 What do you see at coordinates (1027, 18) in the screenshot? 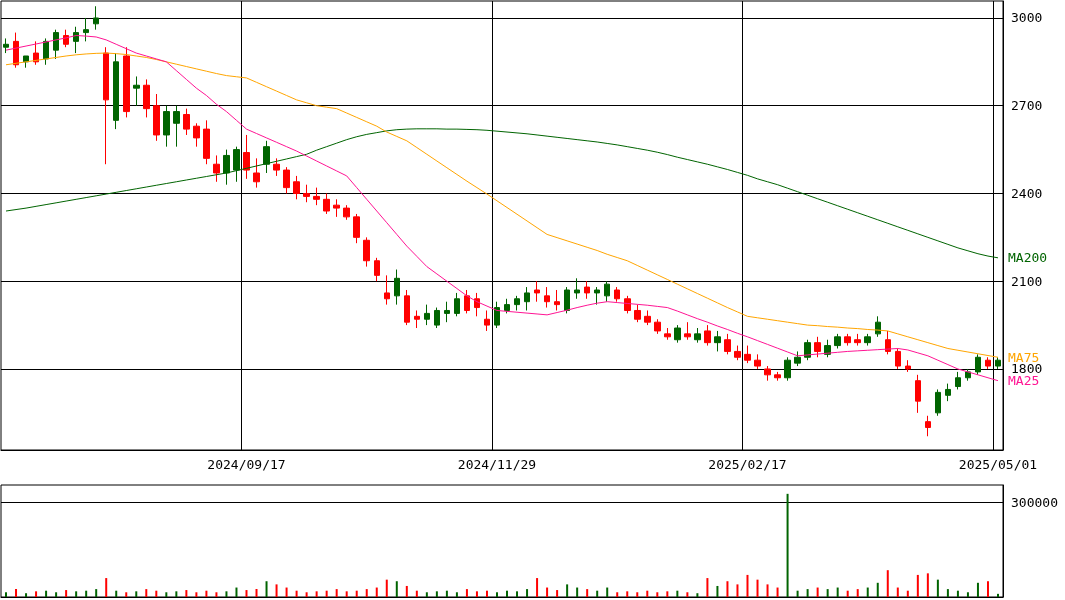
I see `y-tick-label: 3000` at bounding box center [1027, 18].